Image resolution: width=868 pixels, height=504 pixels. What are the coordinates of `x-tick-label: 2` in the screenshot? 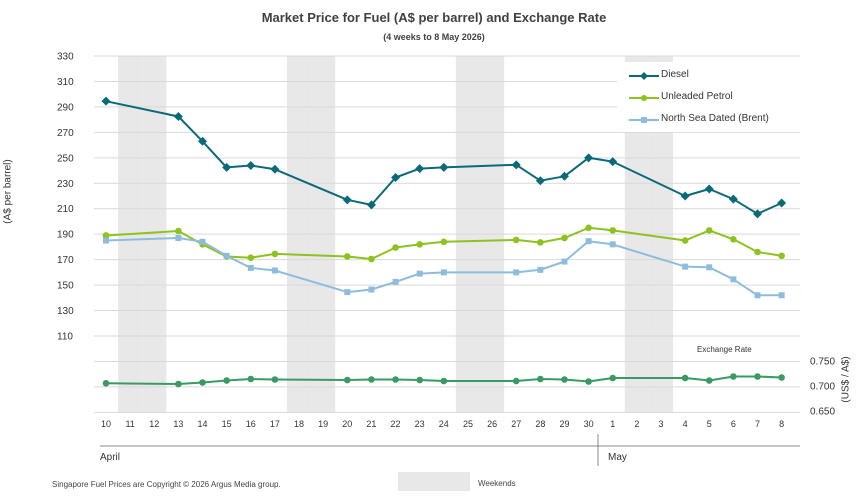 It's located at (636, 424).